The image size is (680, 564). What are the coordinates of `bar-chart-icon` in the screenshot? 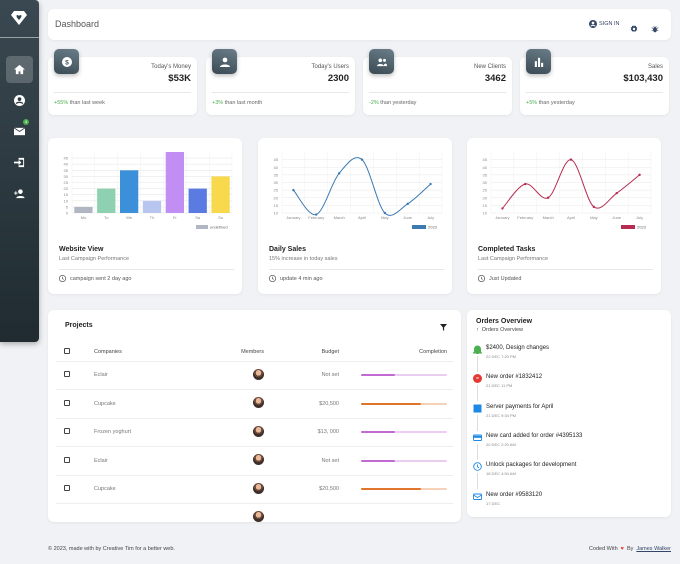 It's located at (538, 62).